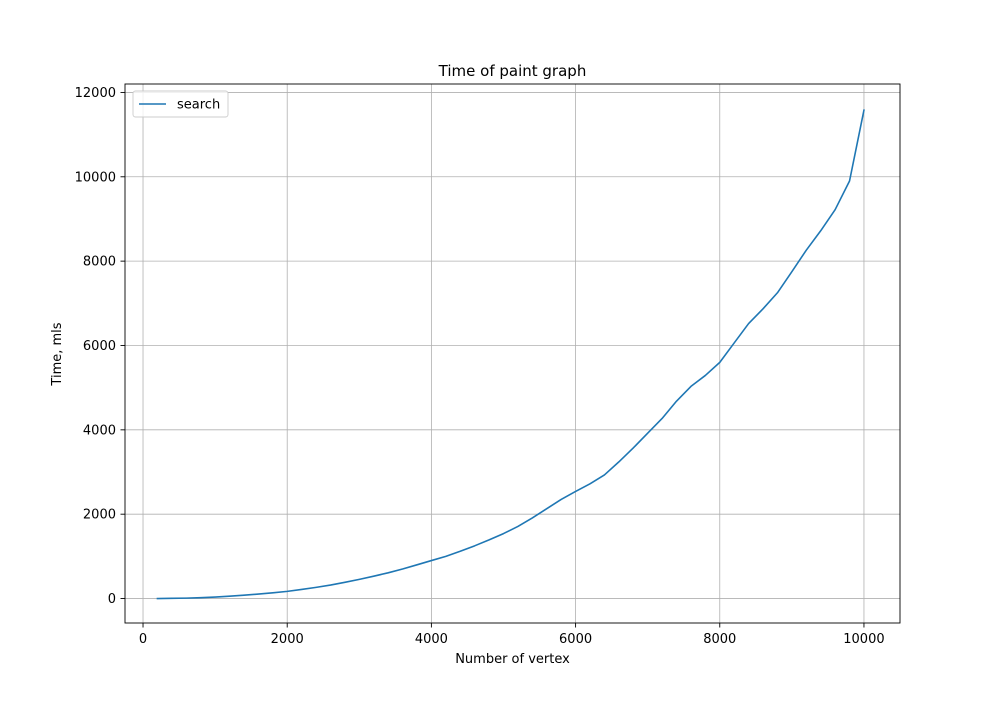 The width and height of the screenshot is (1000, 704). What do you see at coordinates (95, 177) in the screenshot?
I see `y-tick-label: 10000` at bounding box center [95, 177].